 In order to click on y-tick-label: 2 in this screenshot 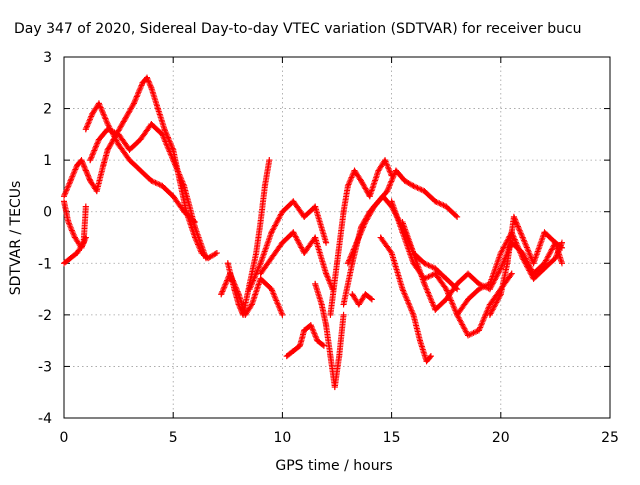, I will do `click(47, 110)`.